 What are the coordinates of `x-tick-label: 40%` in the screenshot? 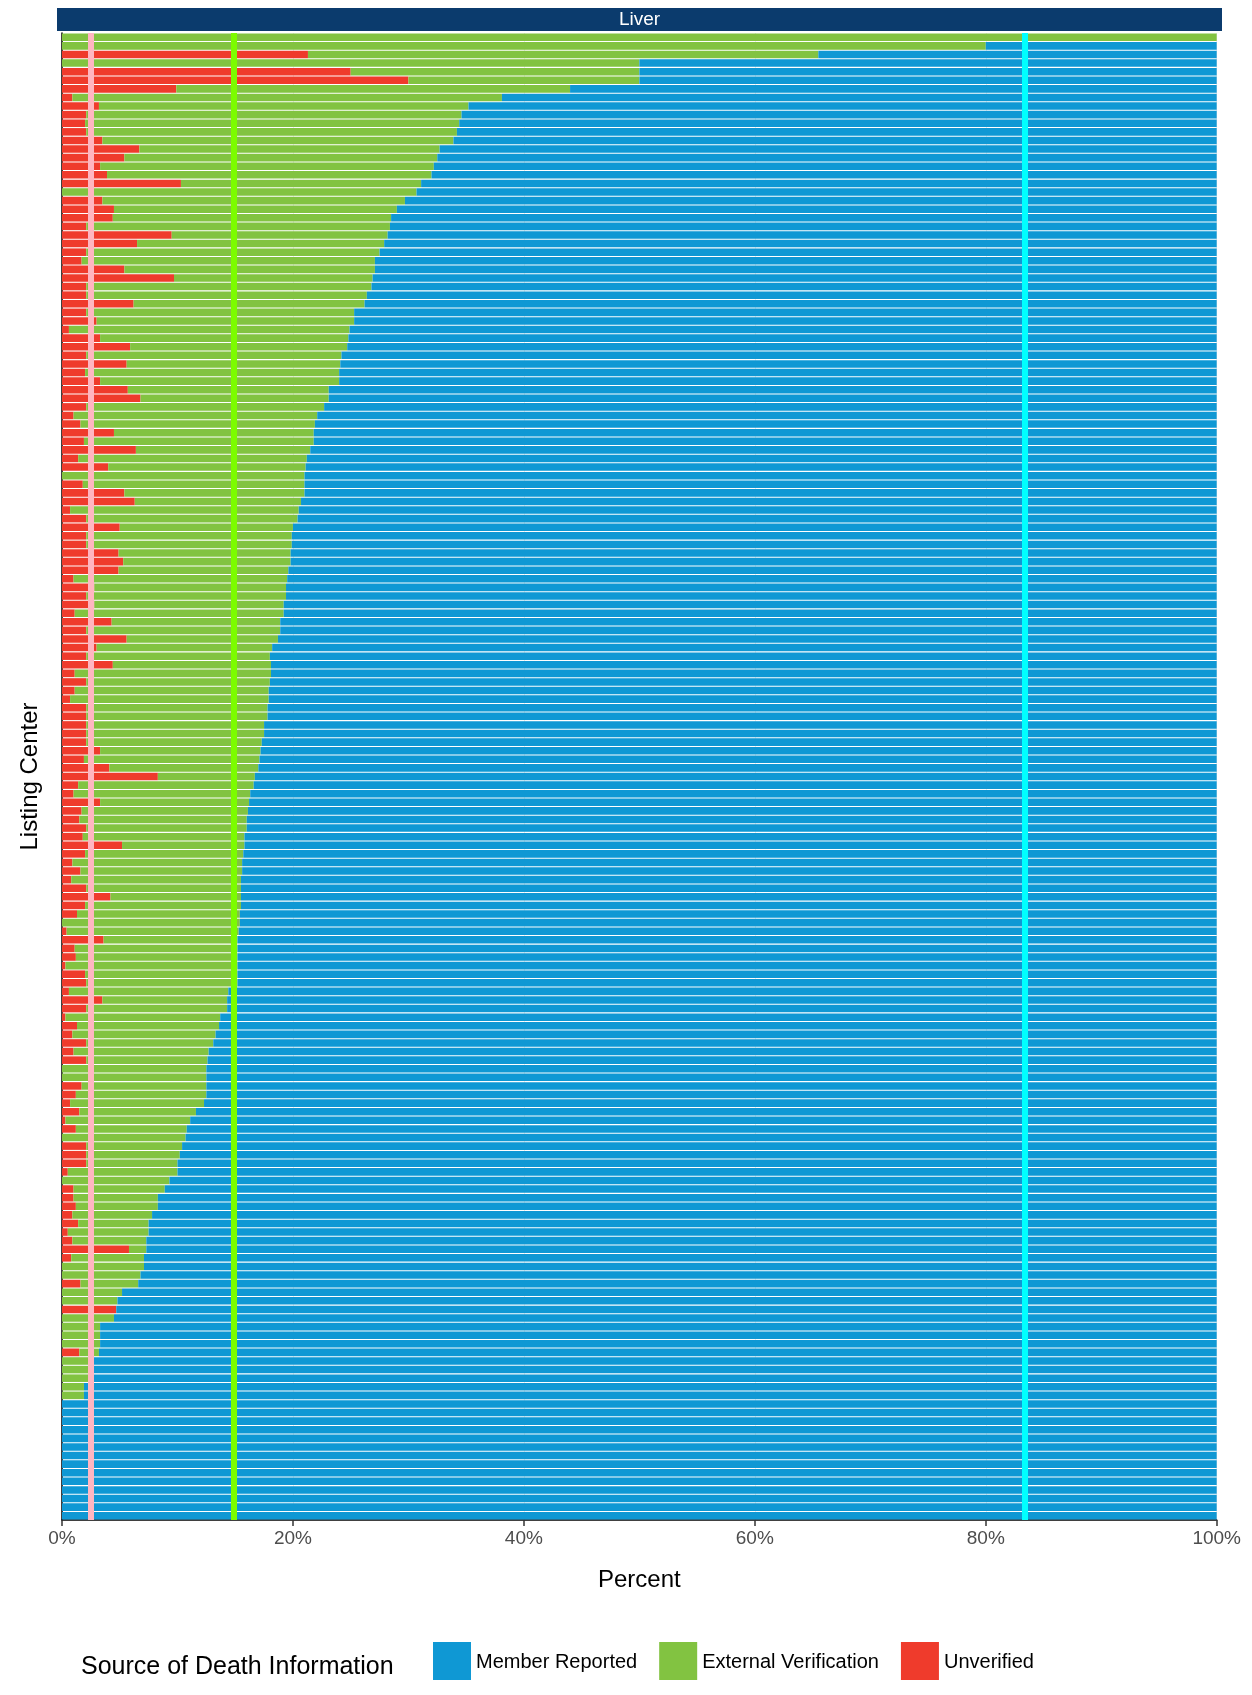 It's located at (523, 1537).